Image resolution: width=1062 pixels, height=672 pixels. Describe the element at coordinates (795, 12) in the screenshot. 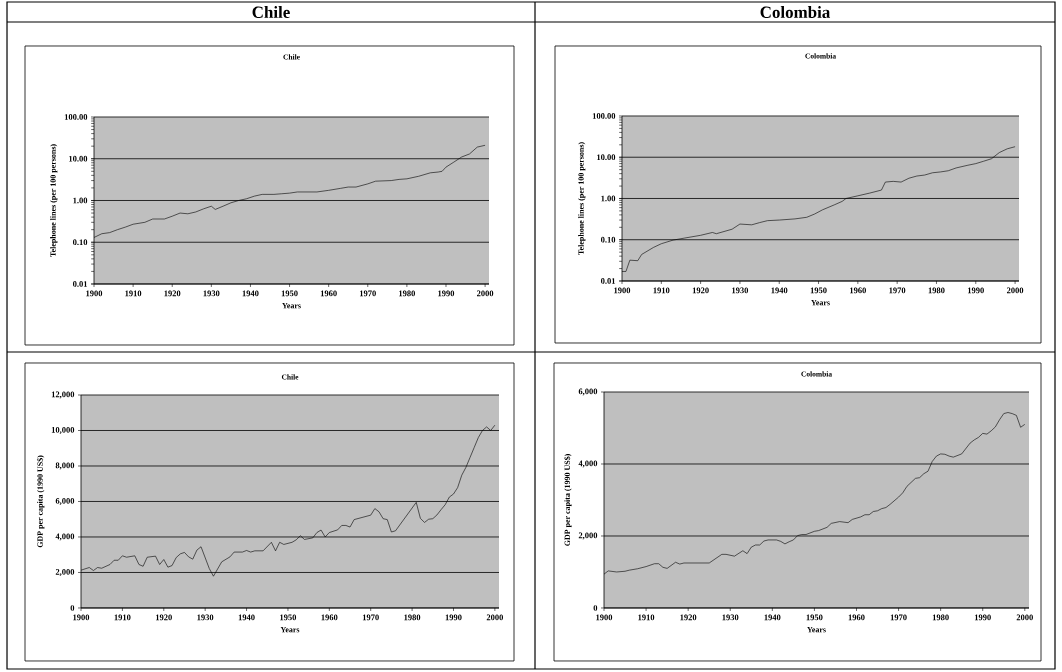

I see `text: Colombia` at that location.